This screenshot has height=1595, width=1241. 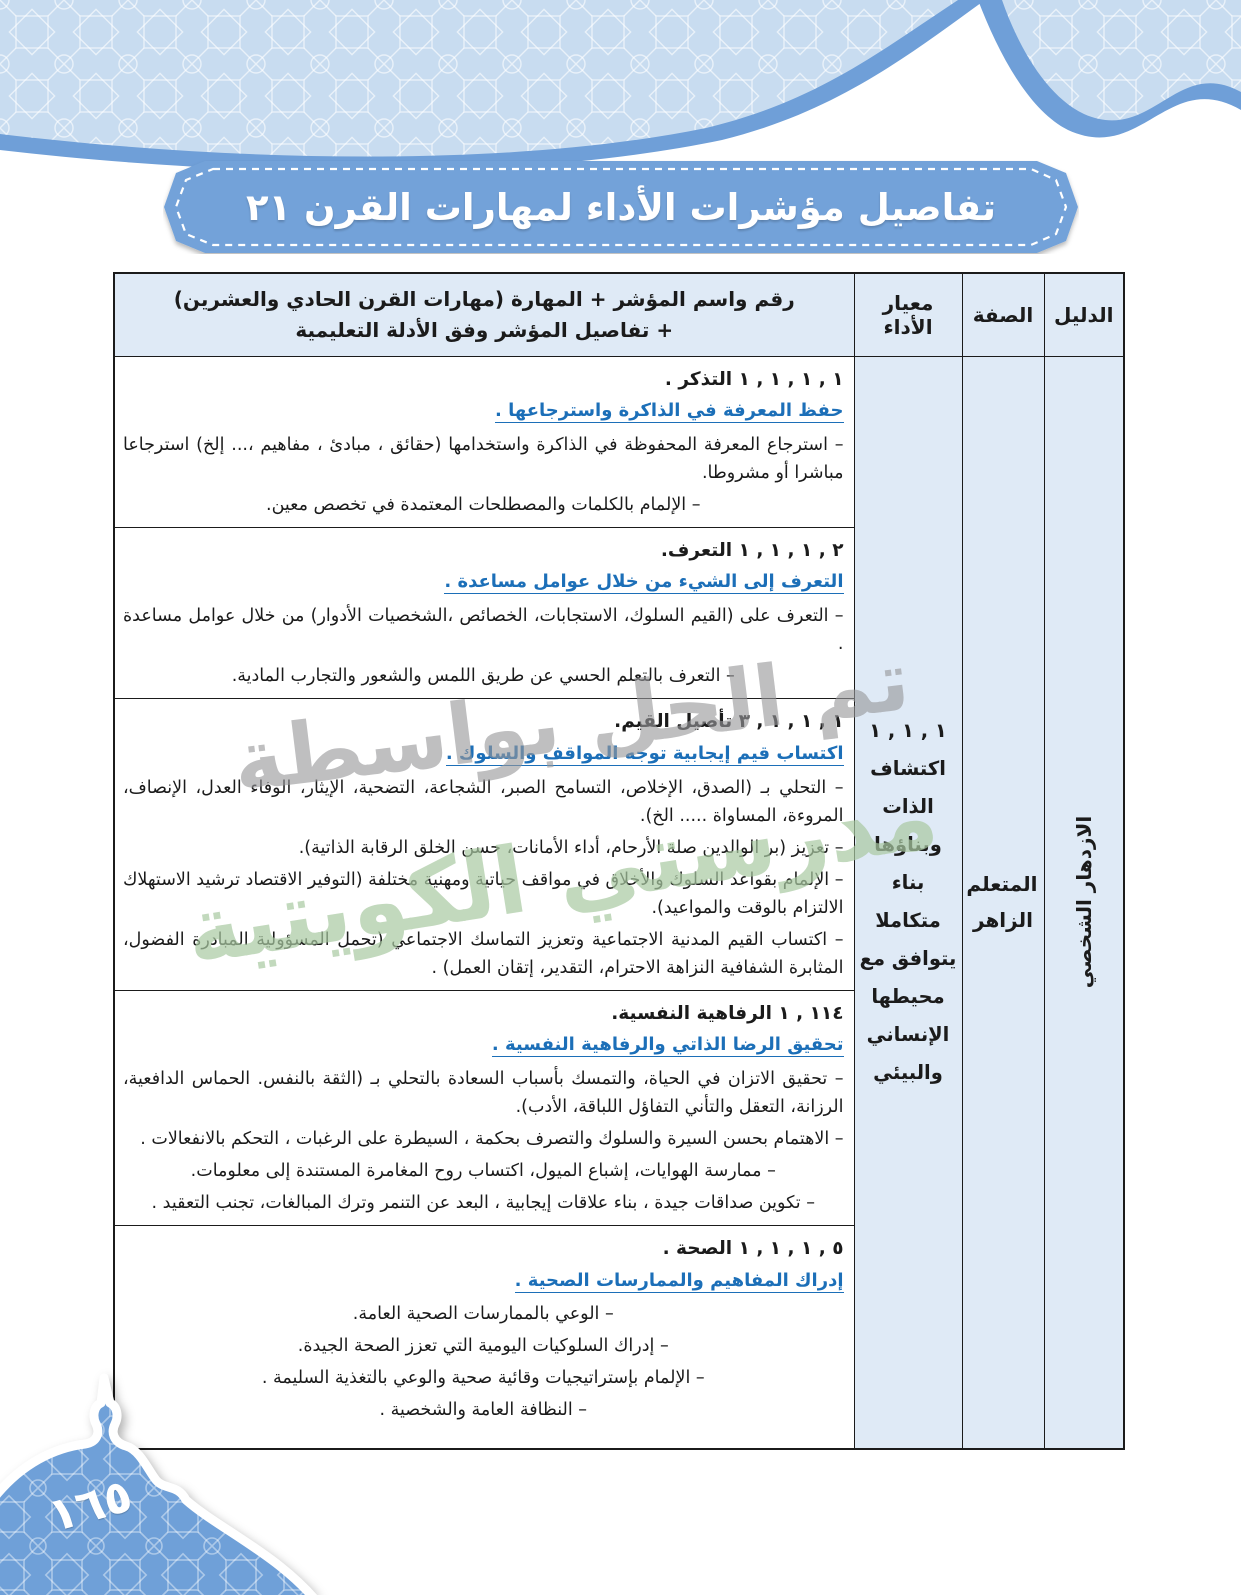 I want to click on evidence-vertical-text: الازدهار الشخصي, so click(x=1083, y=902).